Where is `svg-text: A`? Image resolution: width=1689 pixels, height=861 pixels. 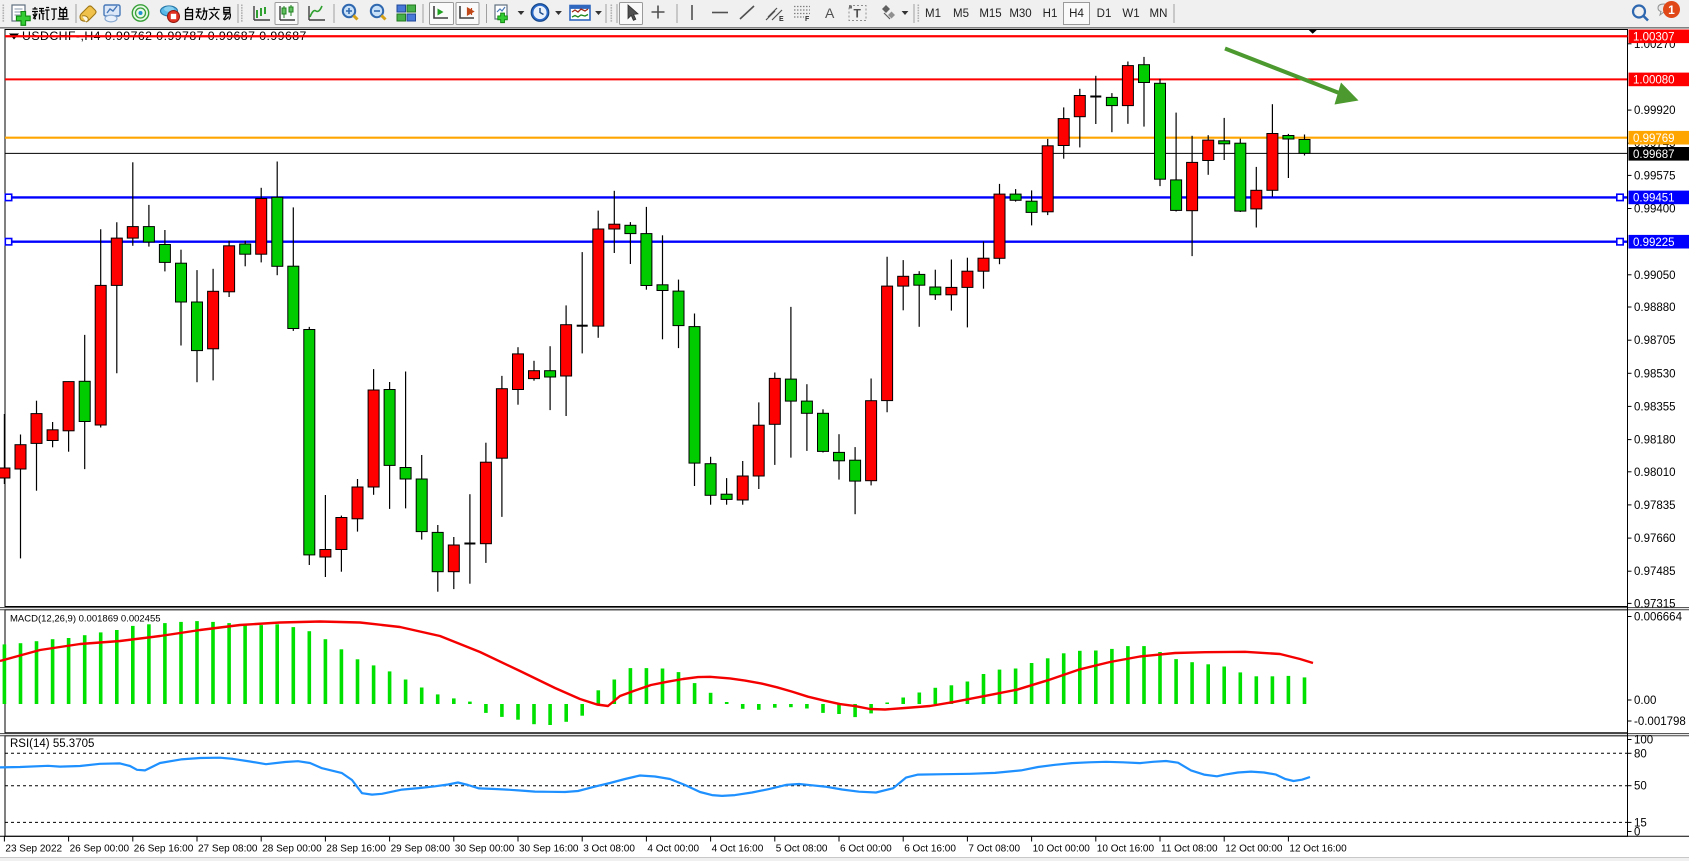
svg-text: A is located at coordinates (830, 13).